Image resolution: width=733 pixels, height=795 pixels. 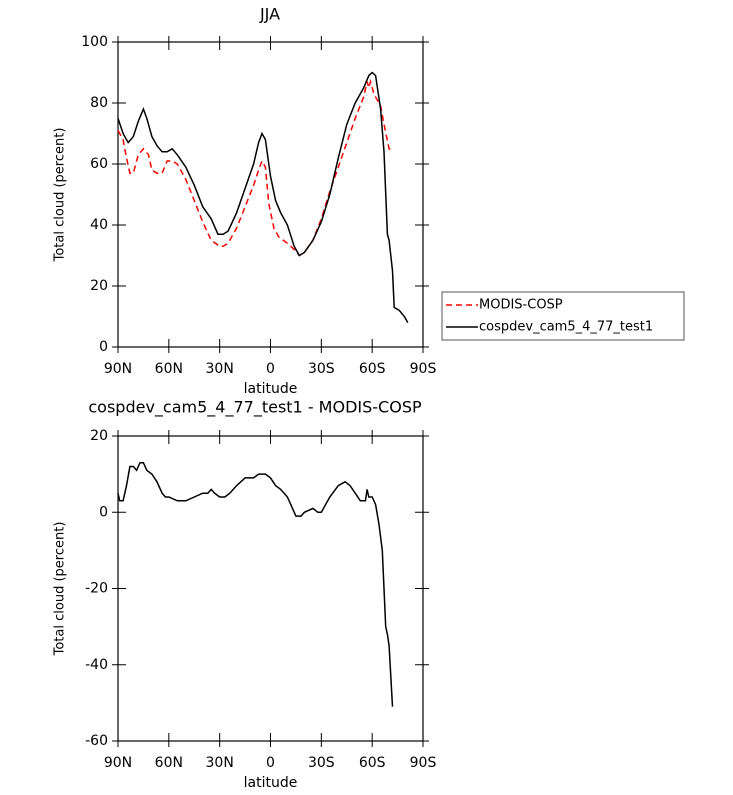 What do you see at coordinates (269, 14) in the screenshot?
I see `chart-title: JJA` at bounding box center [269, 14].